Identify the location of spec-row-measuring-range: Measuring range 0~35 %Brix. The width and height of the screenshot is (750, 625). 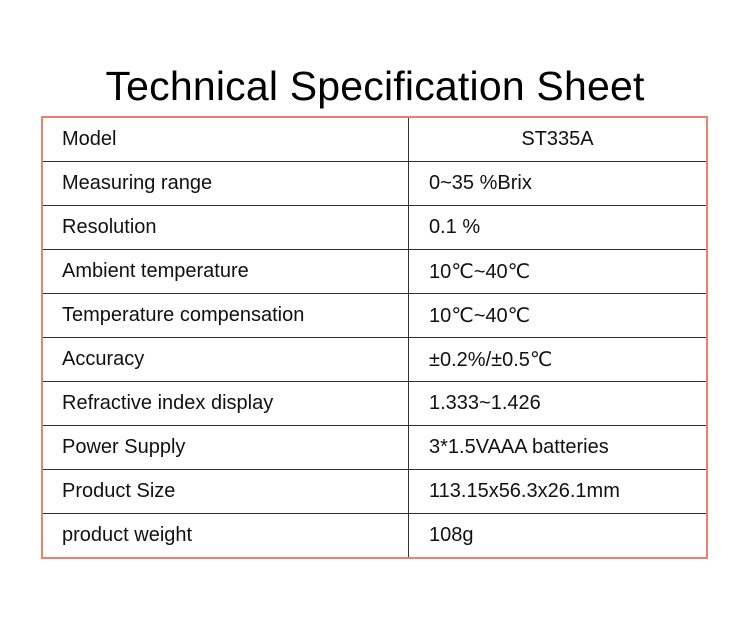
(374, 183).